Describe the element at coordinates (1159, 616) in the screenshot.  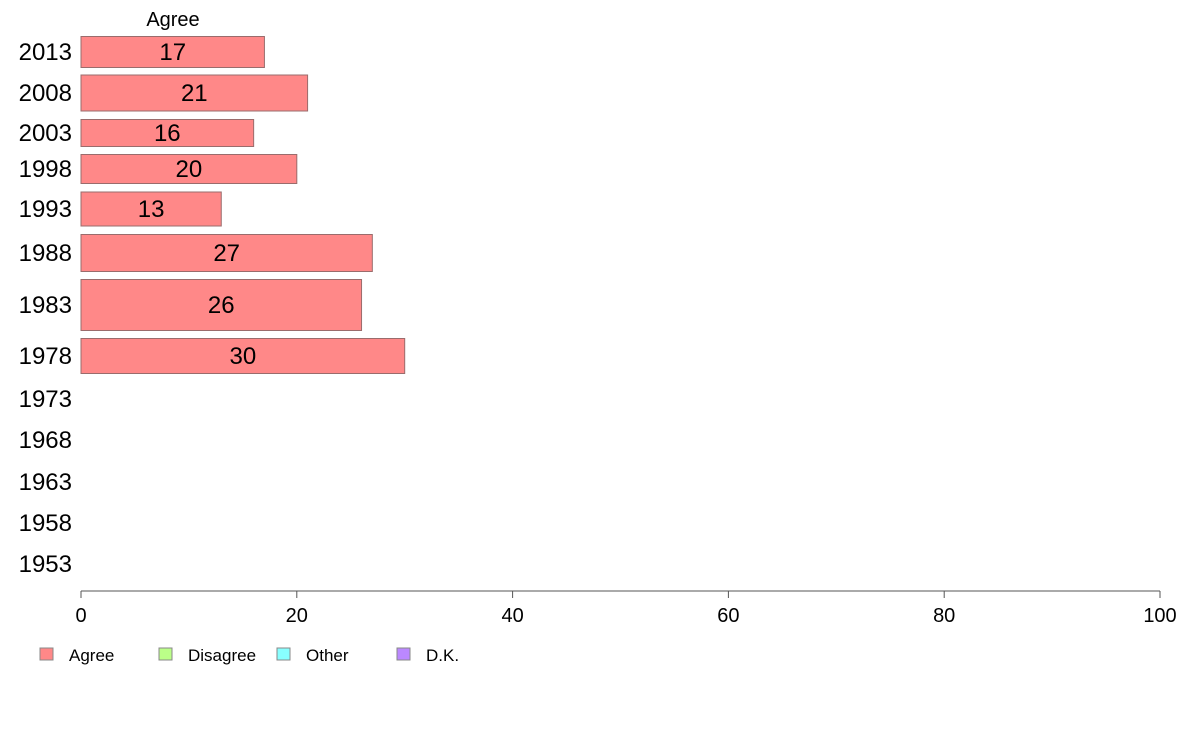
I see `x-tick-label-100: 100` at that location.